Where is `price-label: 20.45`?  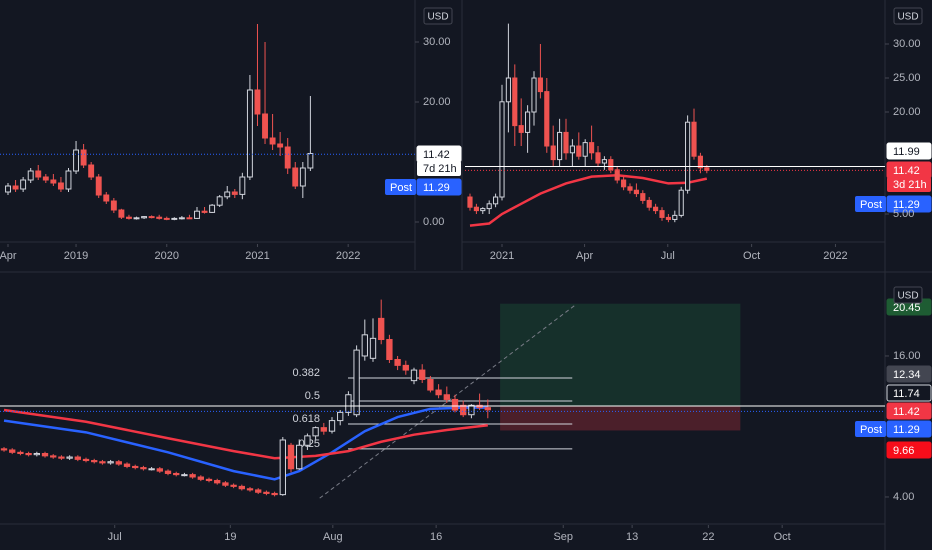
price-label: 20.45 is located at coordinates (907, 308).